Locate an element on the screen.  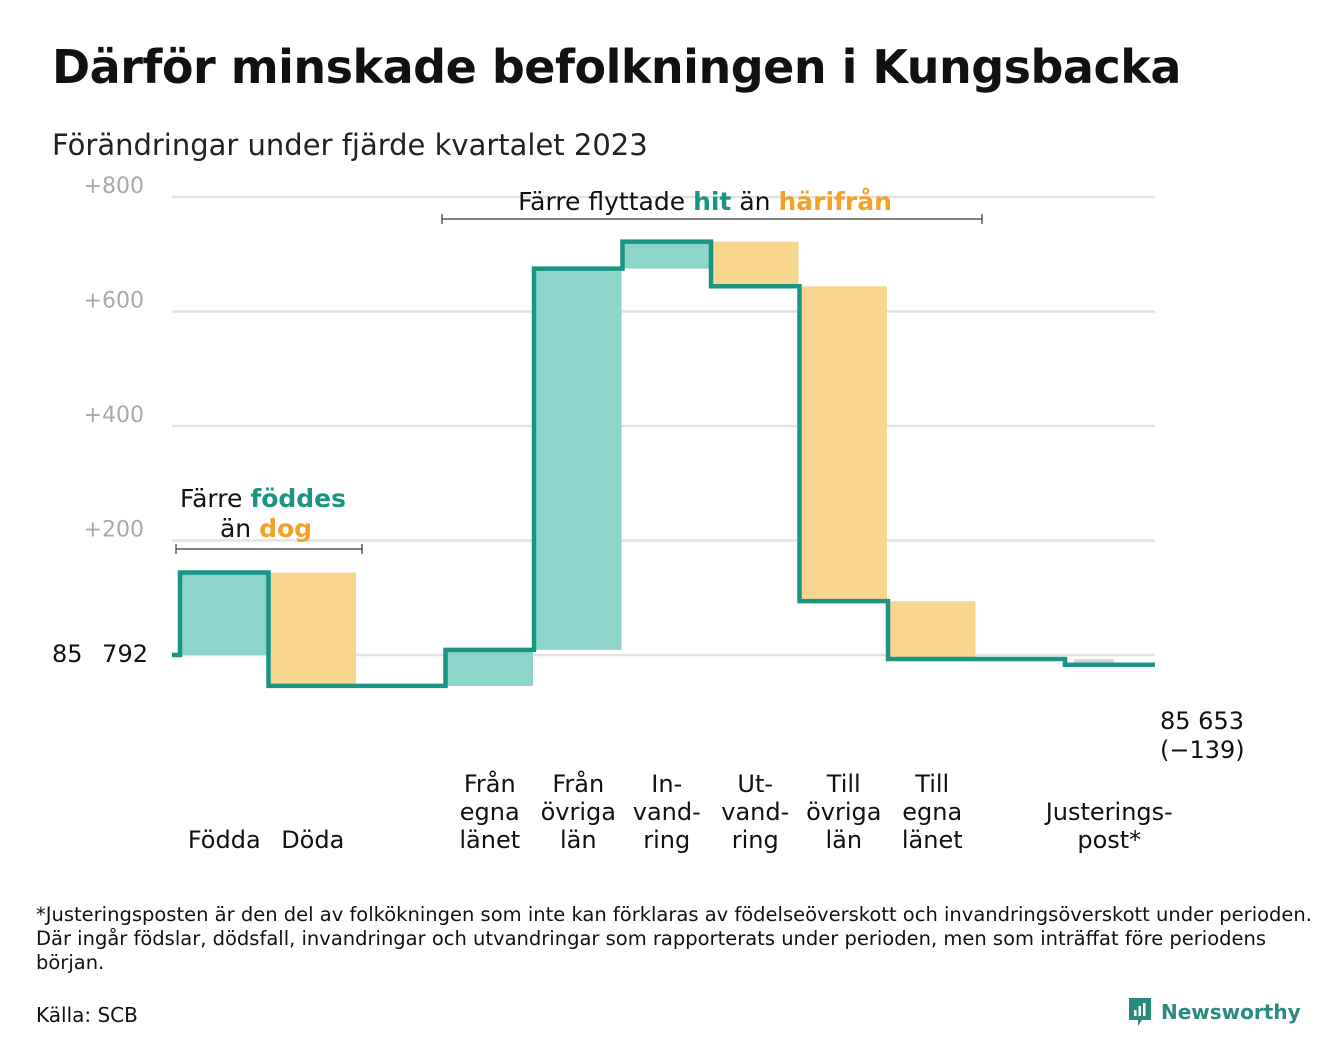
chart-subtitle: Förändringar under fjärde kvartalet 2023 is located at coordinates (350, 145).